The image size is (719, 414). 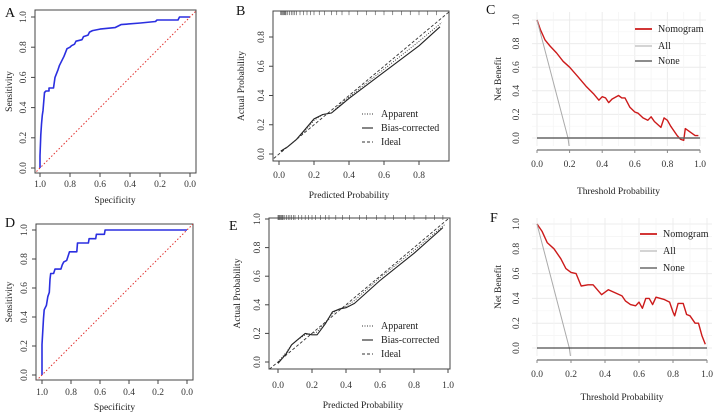 I want to click on legend: Nomogram All None, so click(x=669, y=45).